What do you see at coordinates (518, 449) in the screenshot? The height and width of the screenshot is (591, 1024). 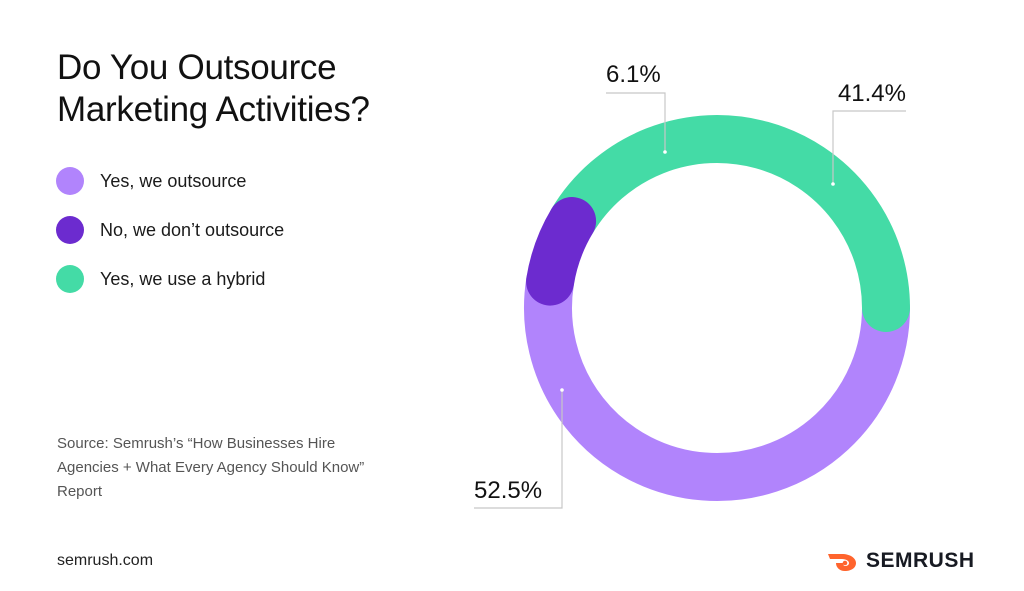 I see `callout-line-yes-we-outsource` at bounding box center [518, 449].